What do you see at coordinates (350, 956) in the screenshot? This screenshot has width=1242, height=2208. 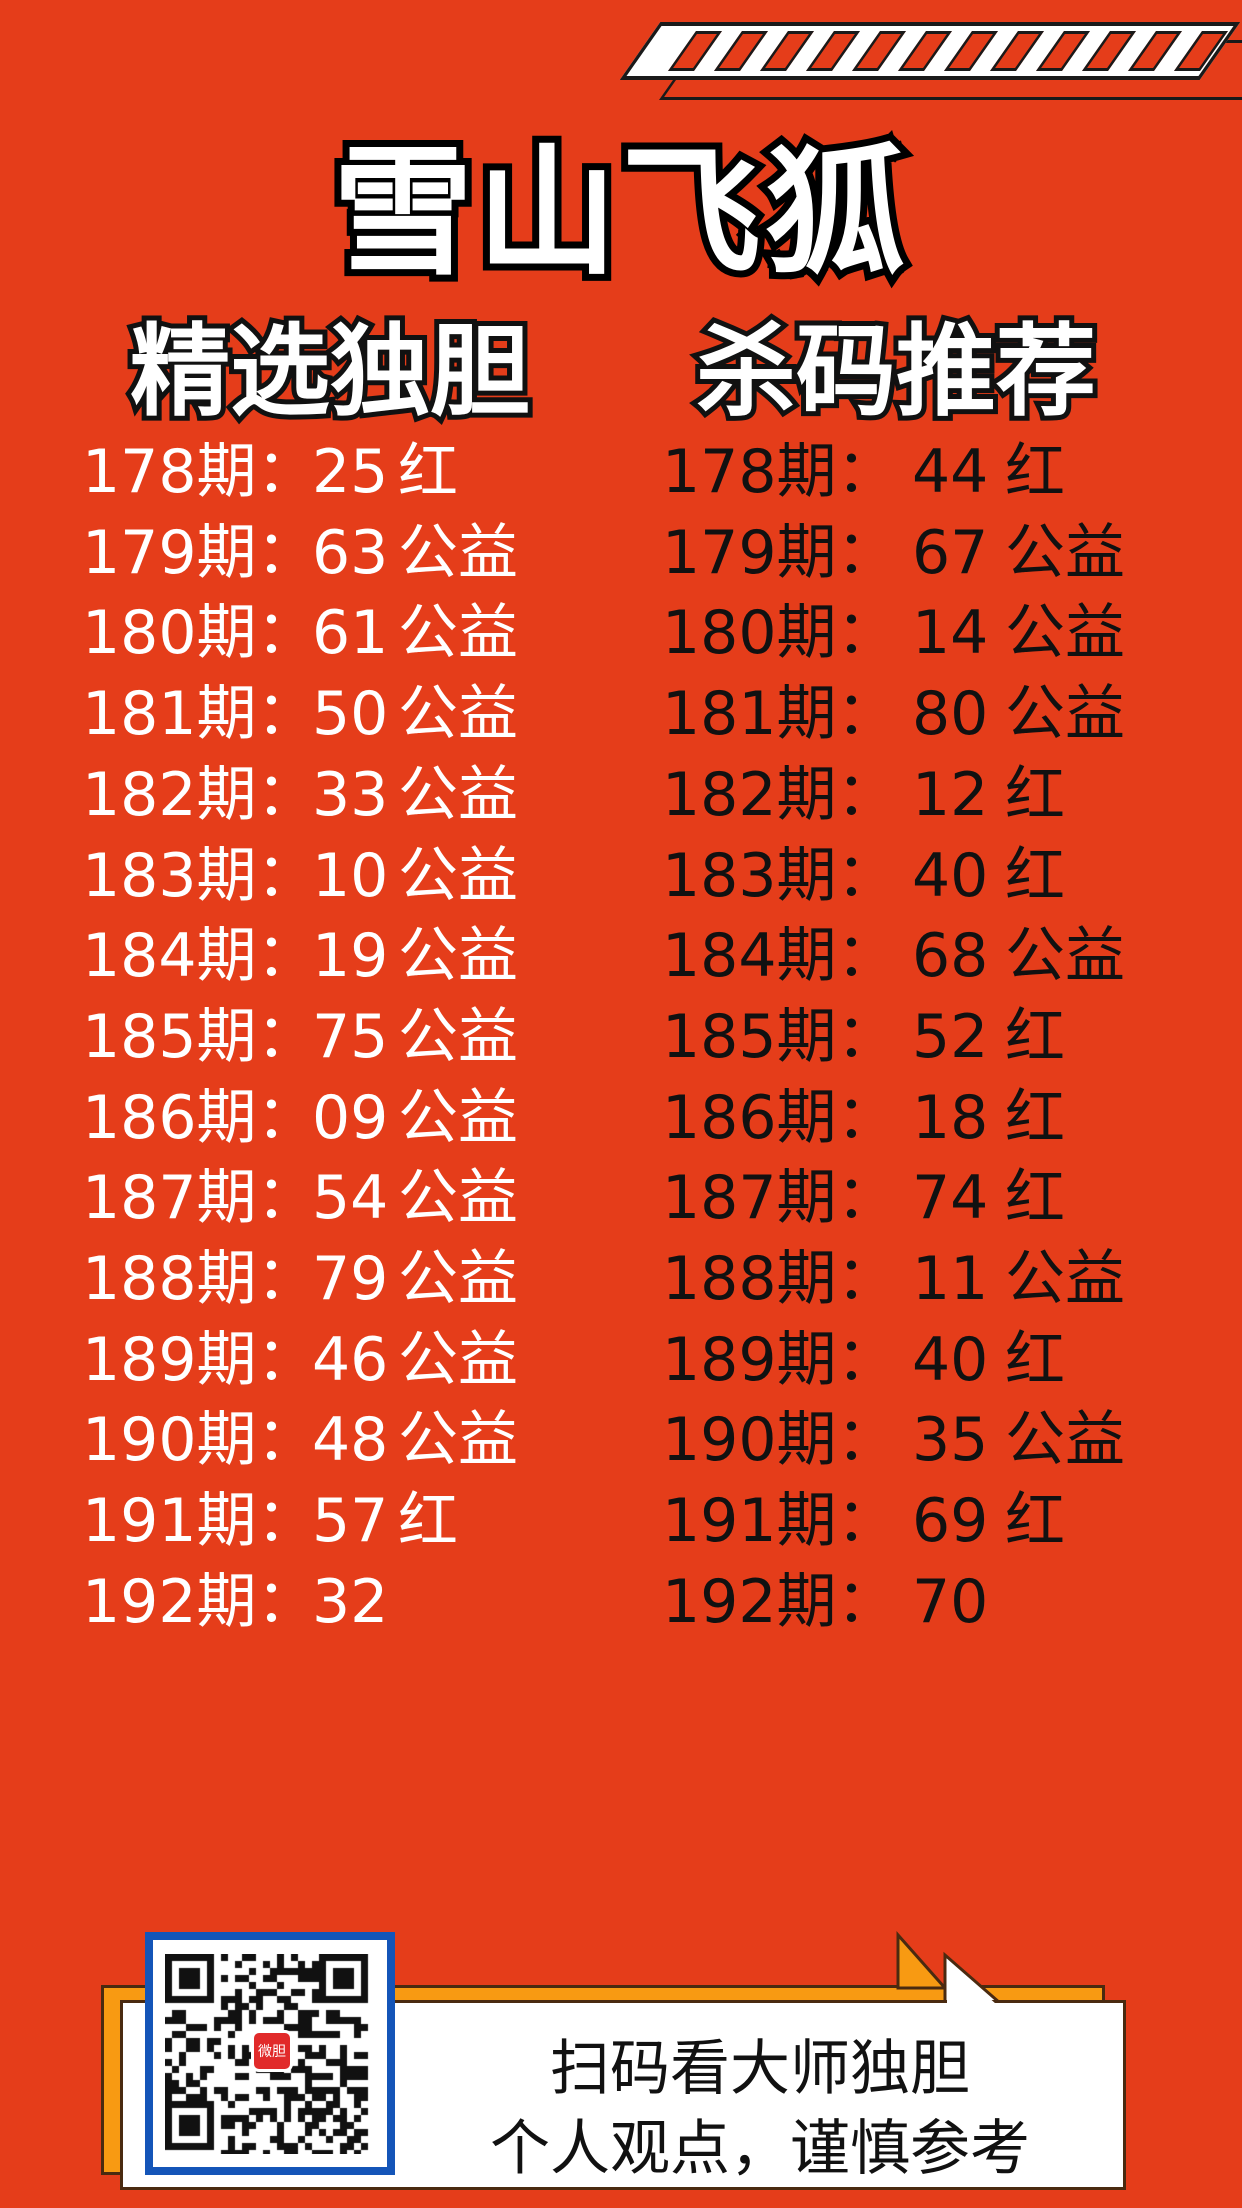 I see `row-number: 19` at bounding box center [350, 956].